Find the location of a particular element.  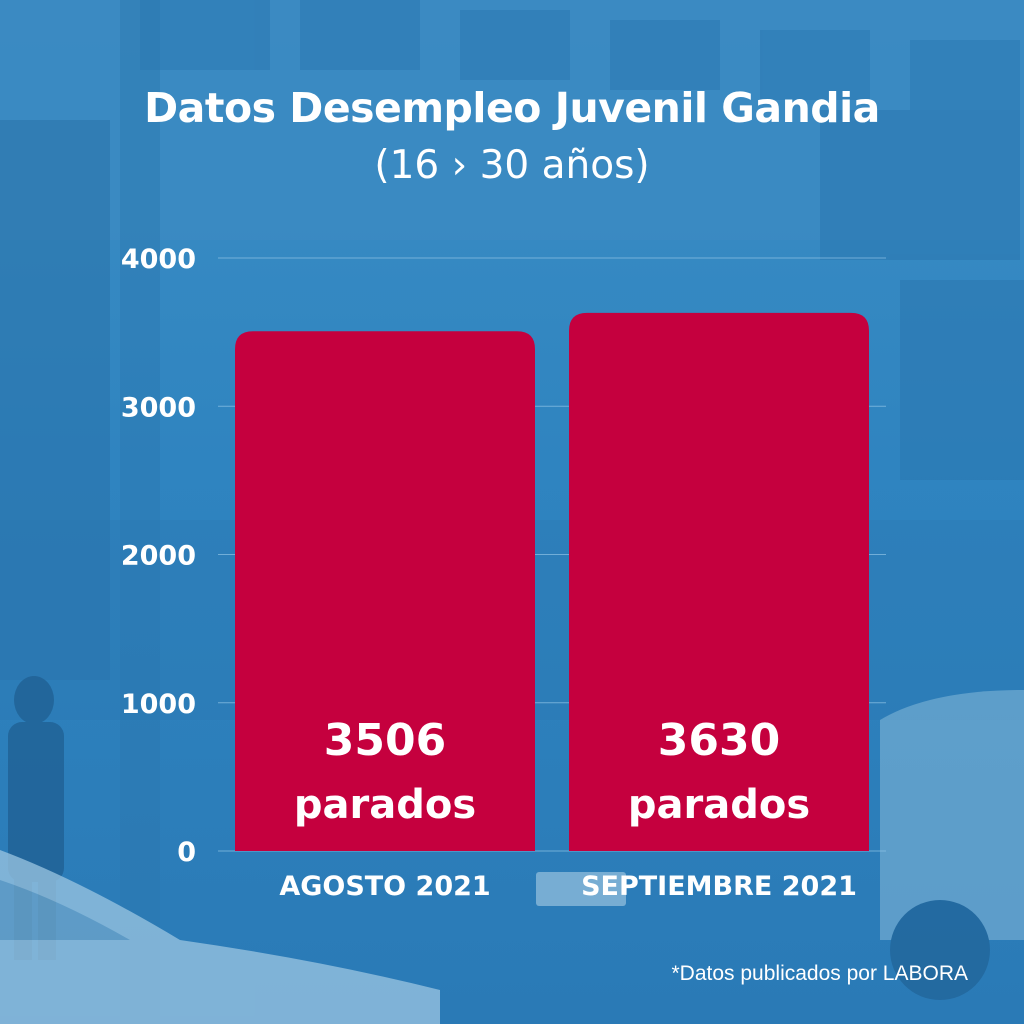

bar-value-label: 3506 is located at coordinates (385, 740).